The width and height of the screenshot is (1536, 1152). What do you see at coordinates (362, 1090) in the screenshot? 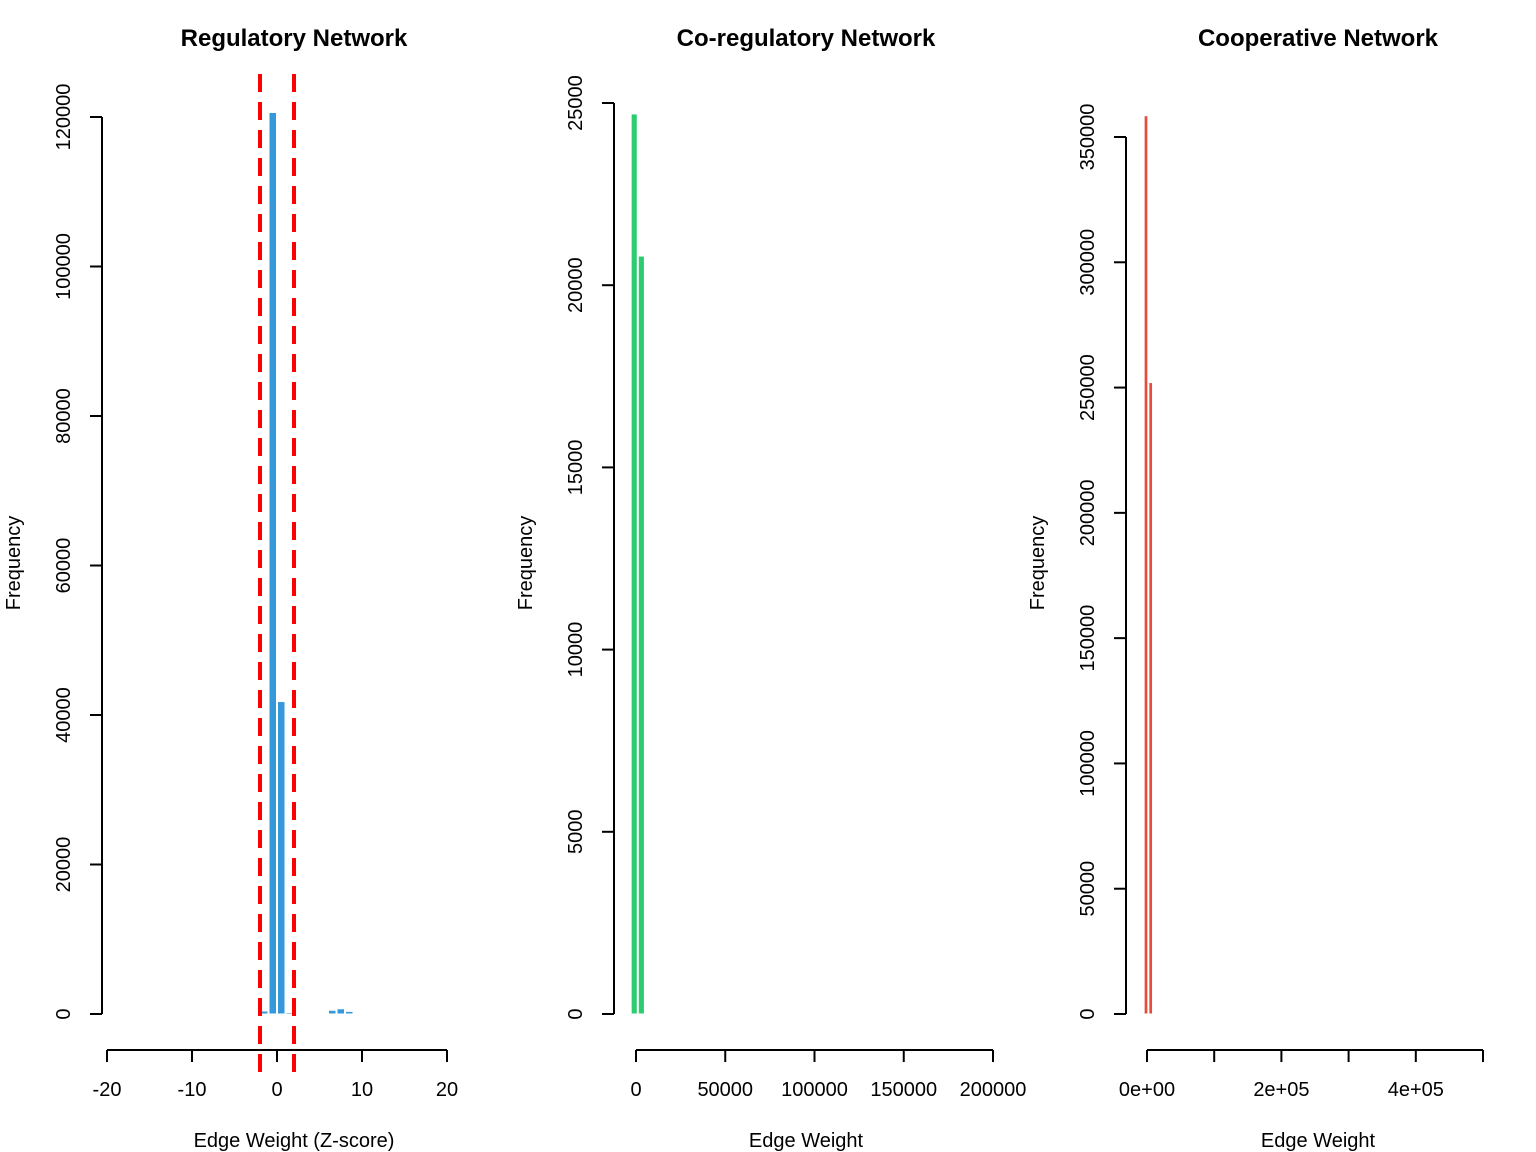
I see `x-tick-label: 10` at bounding box center [362, 1090].